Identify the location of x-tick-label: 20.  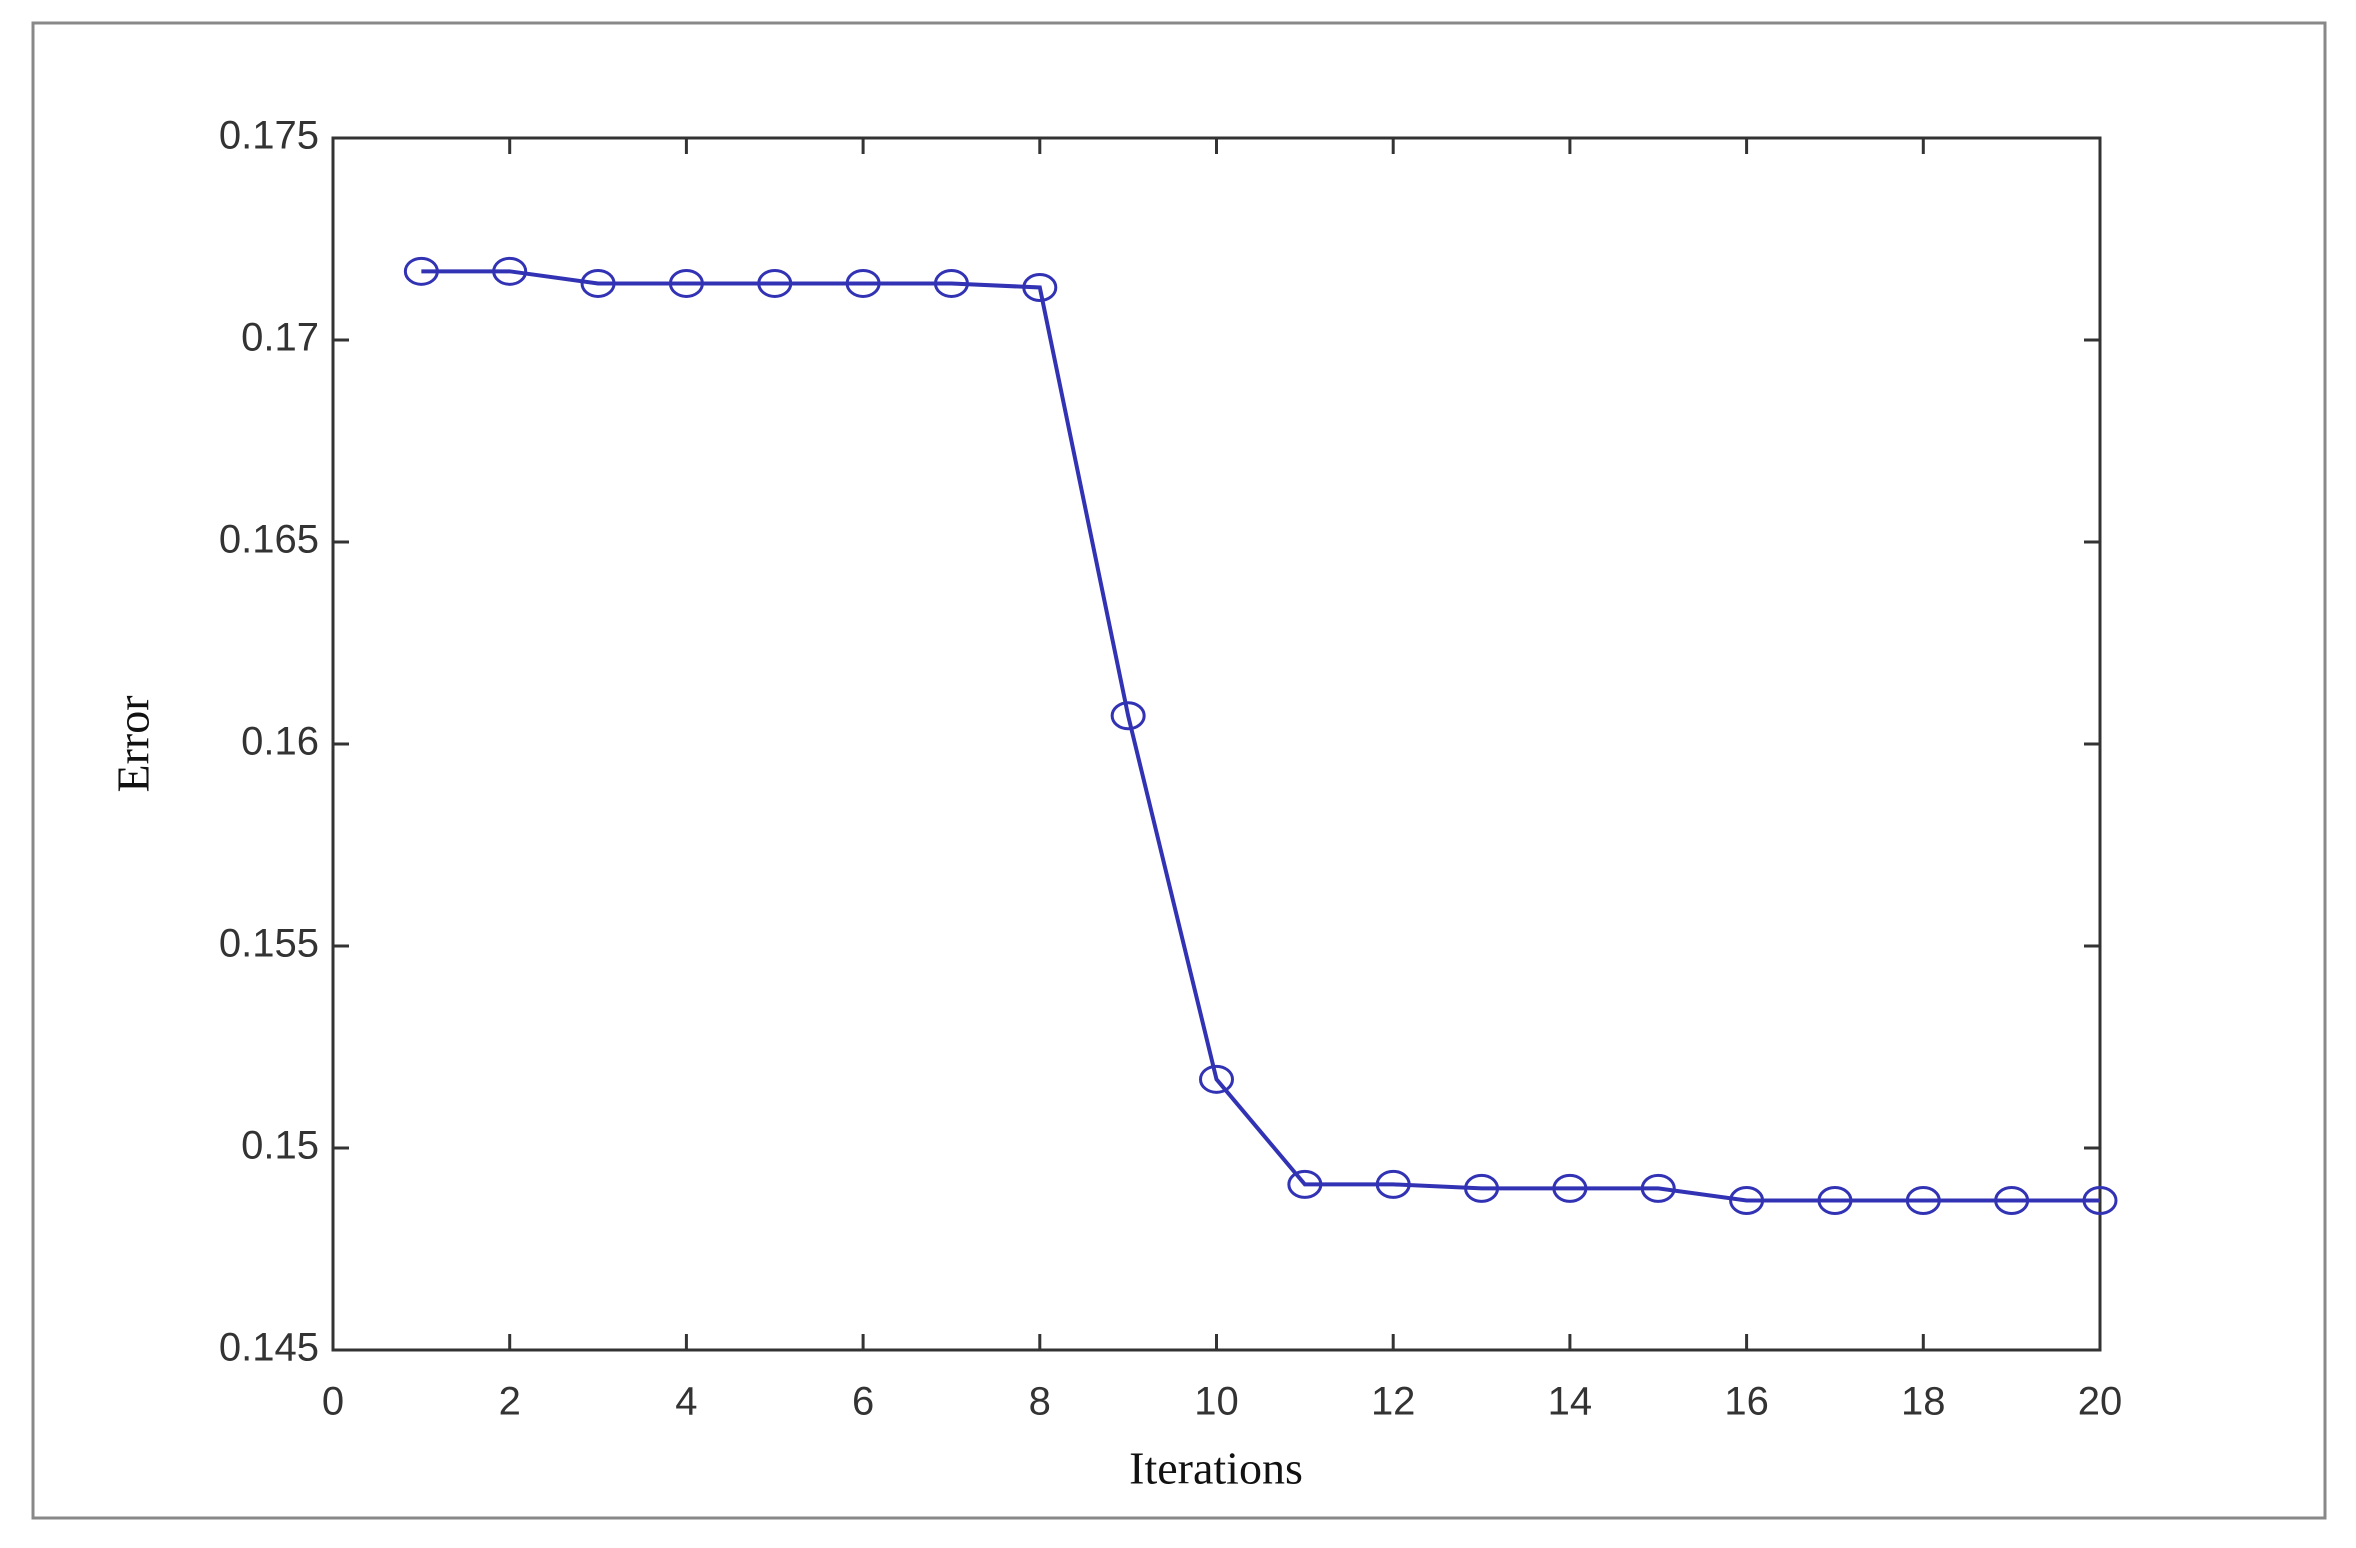
(2100, 1402).